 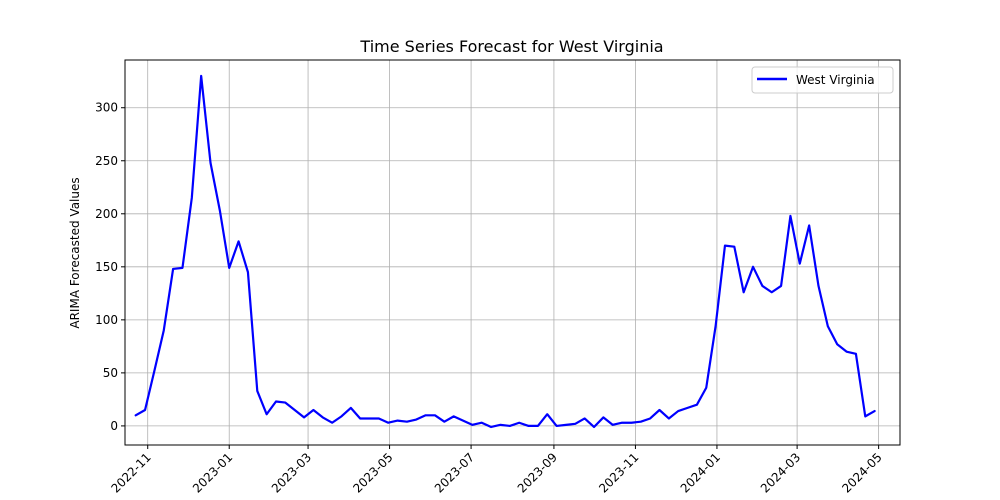 I want to click on legend-box, so click(x=822, y=80).